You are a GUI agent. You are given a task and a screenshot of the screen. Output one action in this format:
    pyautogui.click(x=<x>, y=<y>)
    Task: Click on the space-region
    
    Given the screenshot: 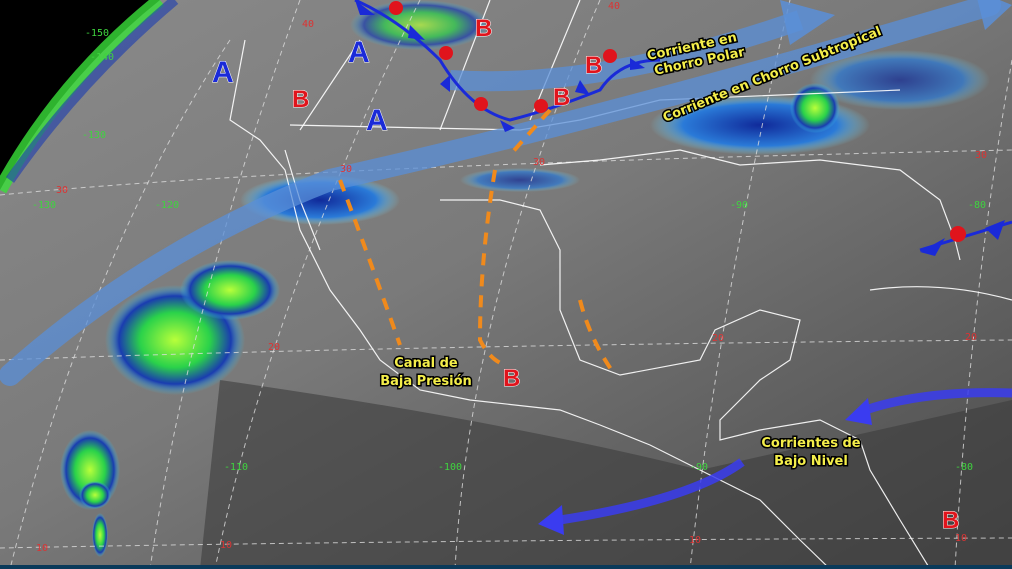 What is the action you would take?
    pyautogui.click(x=80, y=95)
    